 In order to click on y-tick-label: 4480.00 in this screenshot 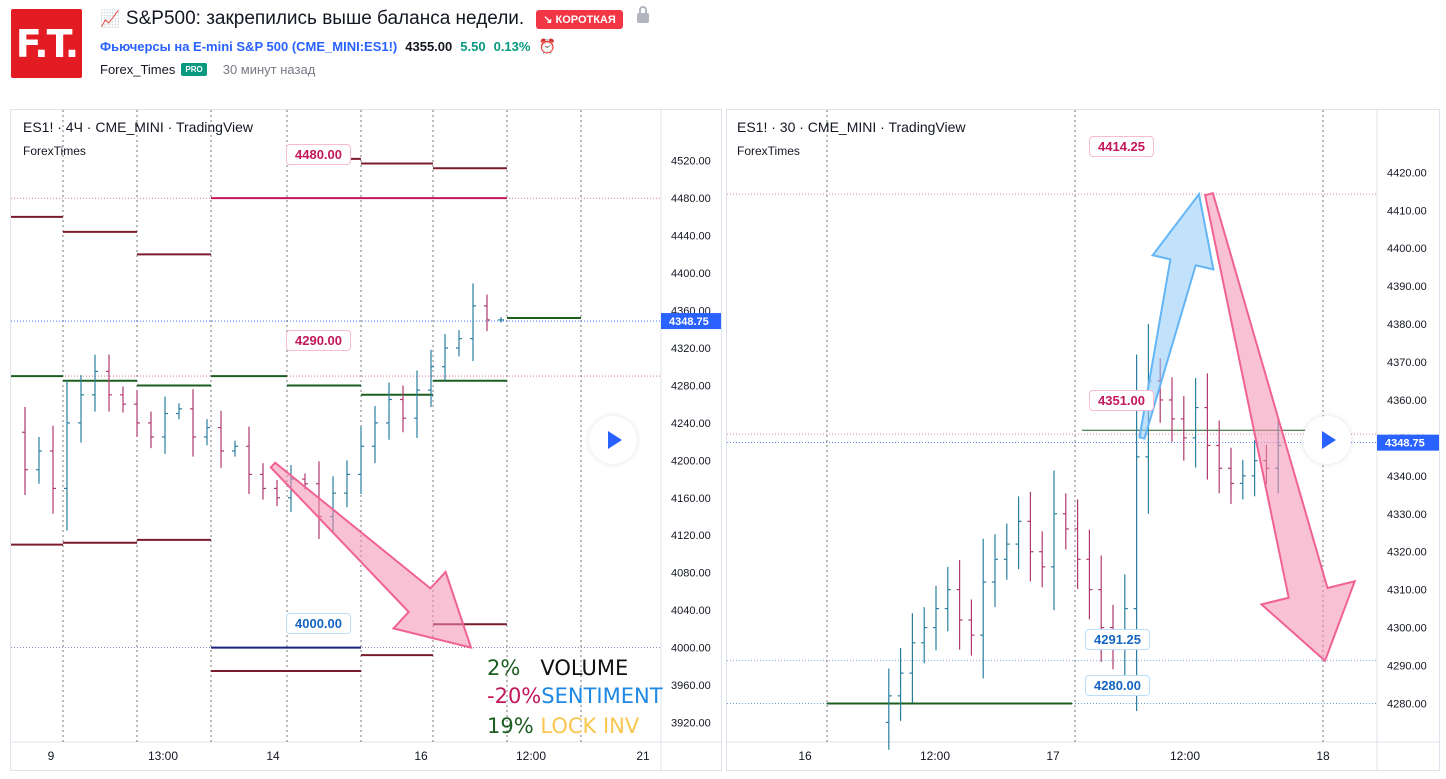, I will do `click(691, 199)`.